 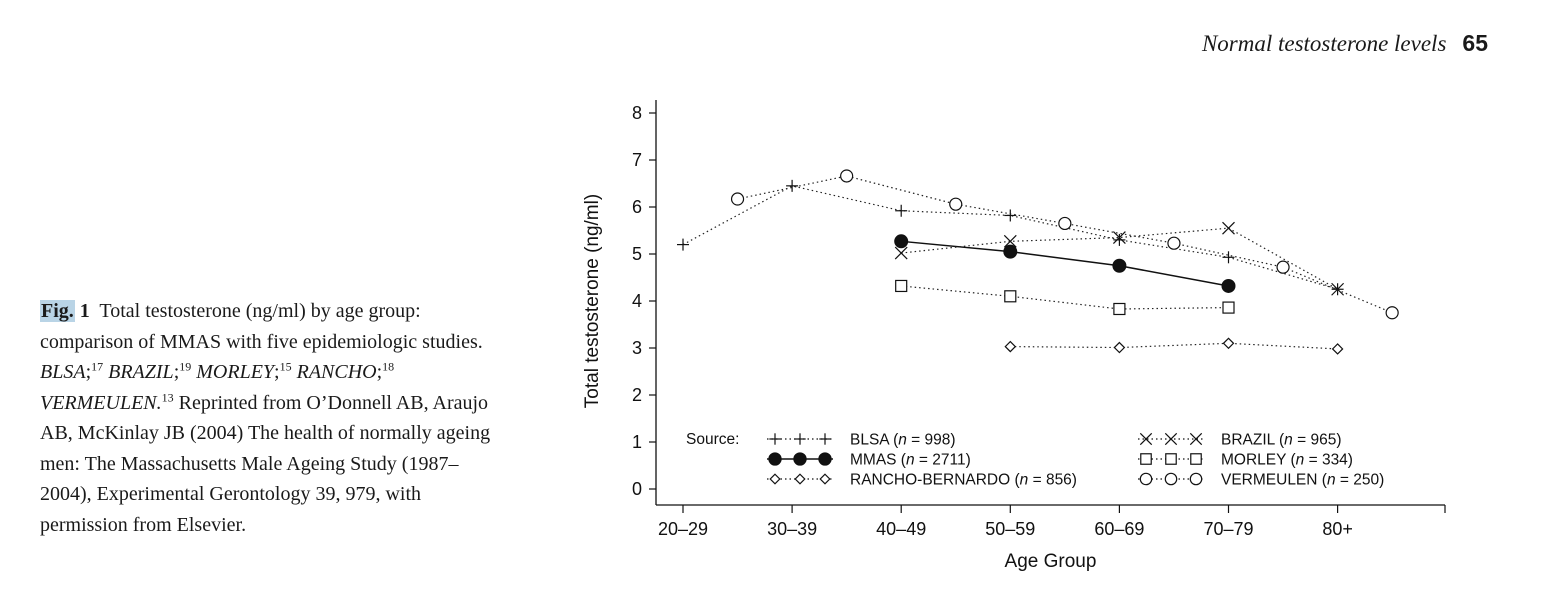 I want to click on citation-study: RANCHO, so click(x=336, y=372).